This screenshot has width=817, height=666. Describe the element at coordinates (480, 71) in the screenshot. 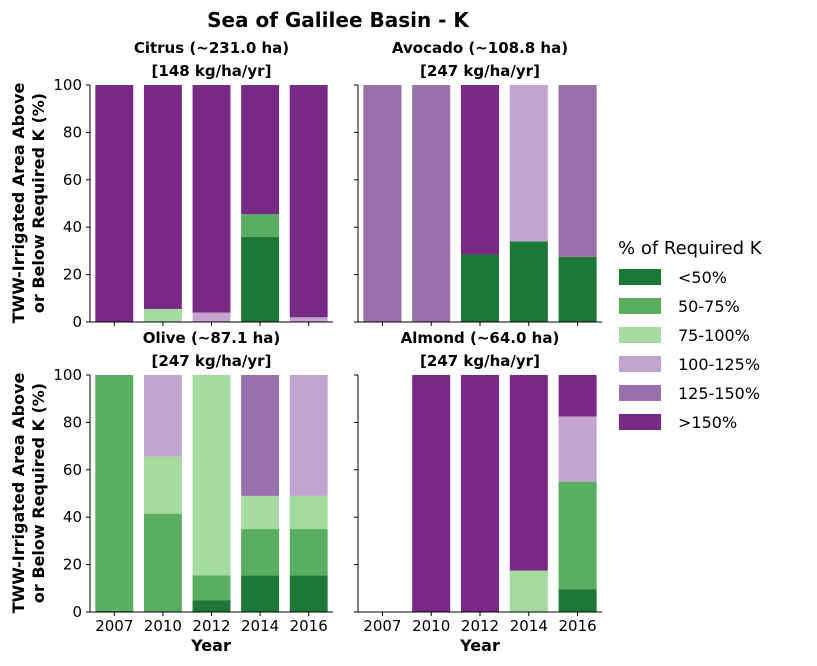

I see `panel-title-avocado-line2: [247 kg/ha/yr]` at that location.